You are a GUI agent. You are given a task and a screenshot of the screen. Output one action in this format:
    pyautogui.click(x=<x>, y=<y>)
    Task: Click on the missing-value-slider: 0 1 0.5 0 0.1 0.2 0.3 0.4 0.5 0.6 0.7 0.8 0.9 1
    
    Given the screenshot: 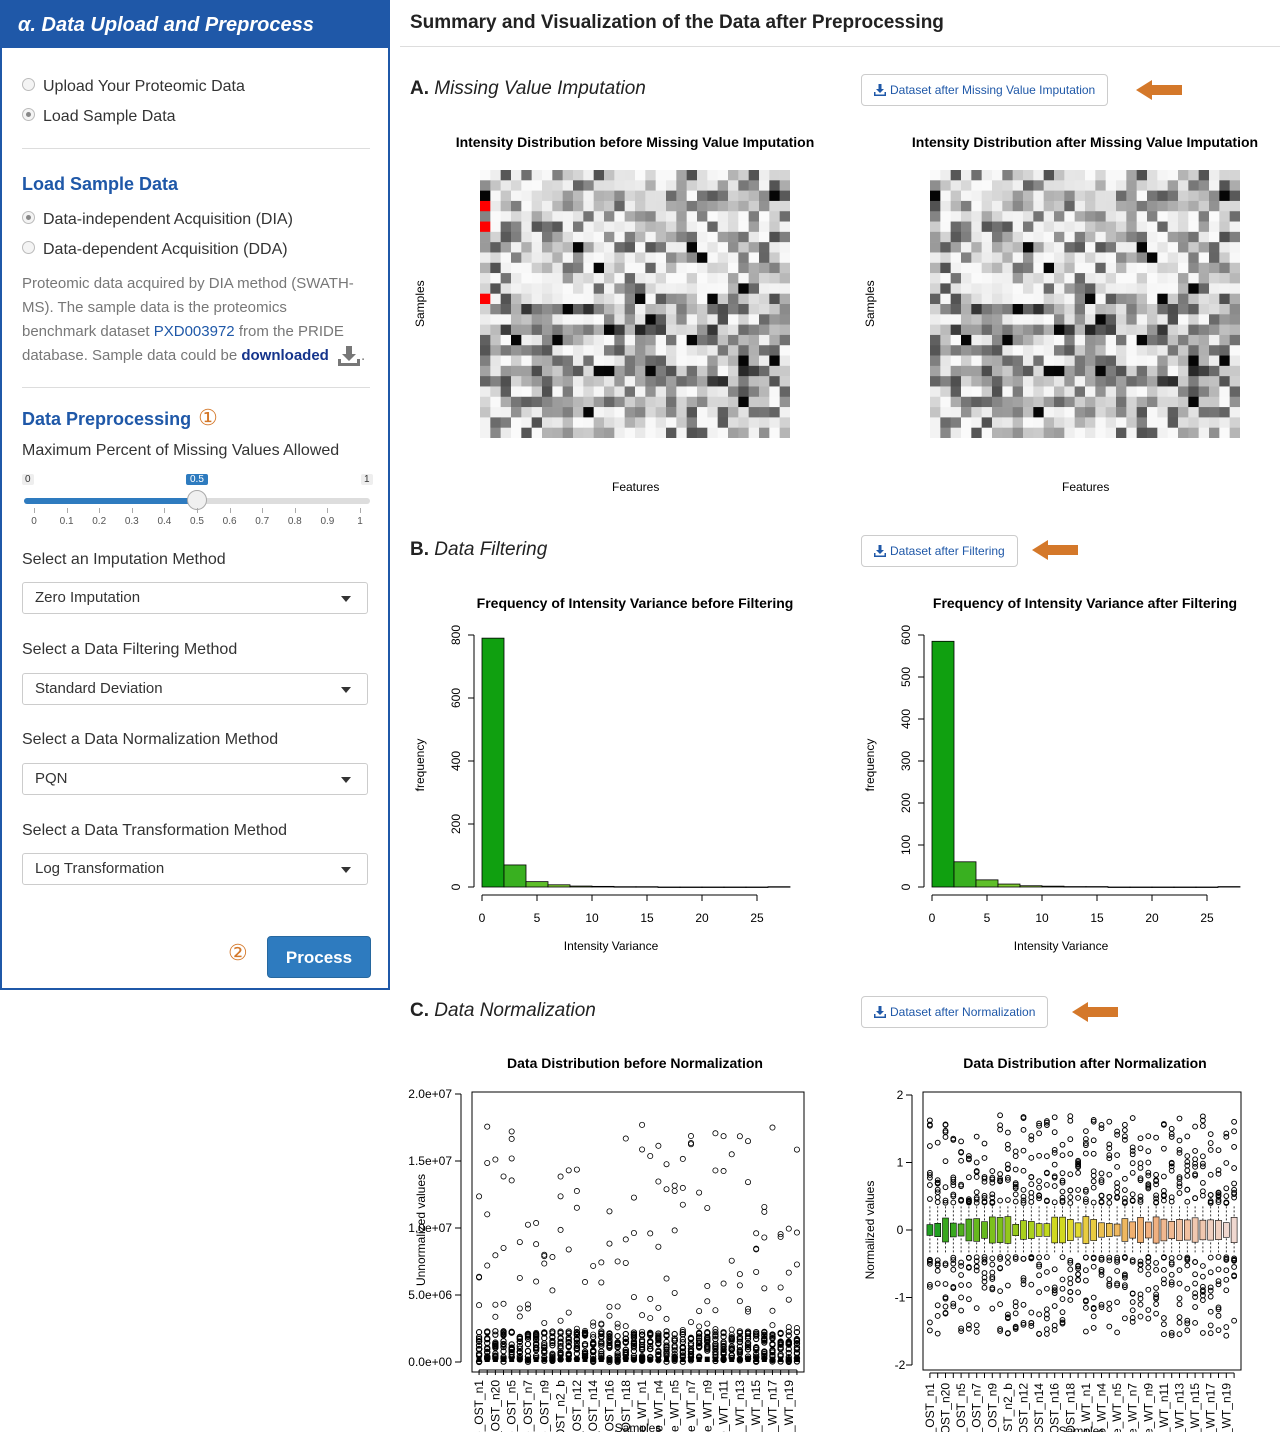 What is the action you would take?
    pyautogui.click(x=197, y=502)
    